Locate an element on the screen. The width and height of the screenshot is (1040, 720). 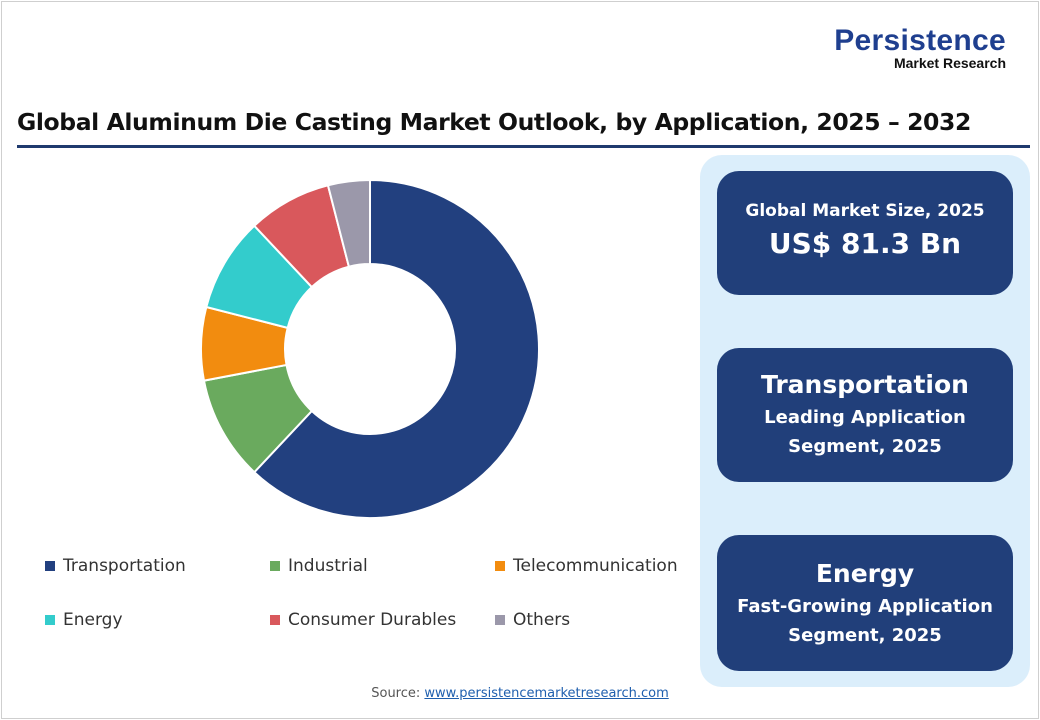
donut-slice-transportation is located at coordinates (396, 348).